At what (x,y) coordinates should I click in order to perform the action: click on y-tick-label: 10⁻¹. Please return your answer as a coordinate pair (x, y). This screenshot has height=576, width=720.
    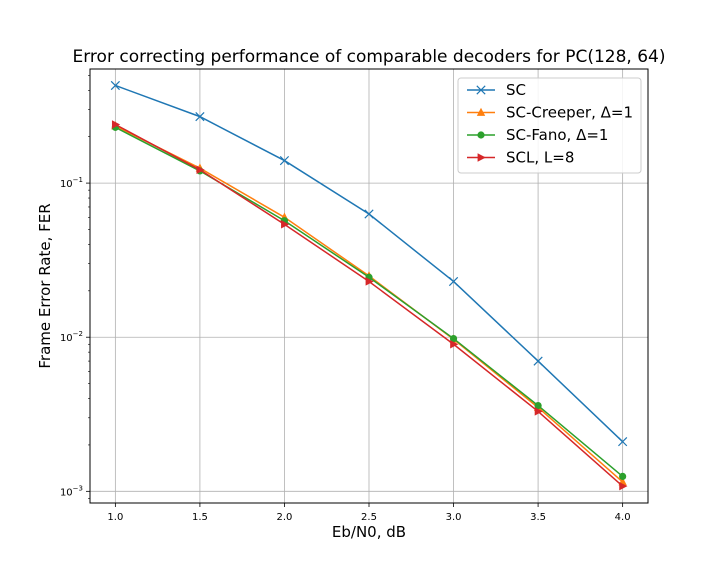
    Looking at the image, I should click on (71, 183).